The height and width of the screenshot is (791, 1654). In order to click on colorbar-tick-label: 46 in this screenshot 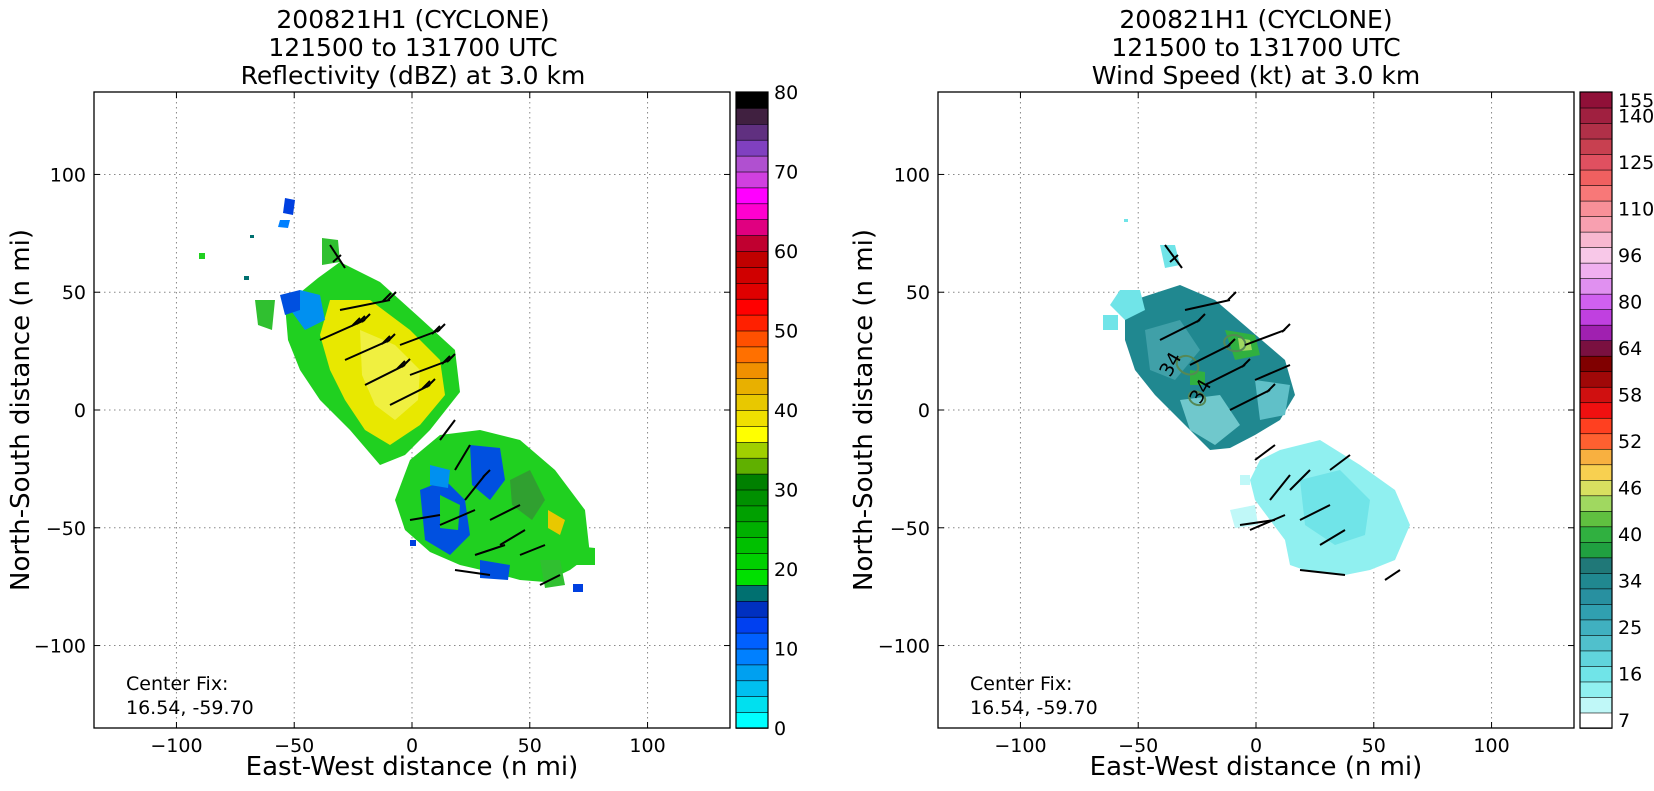, I will do `click(1630, 489)`.